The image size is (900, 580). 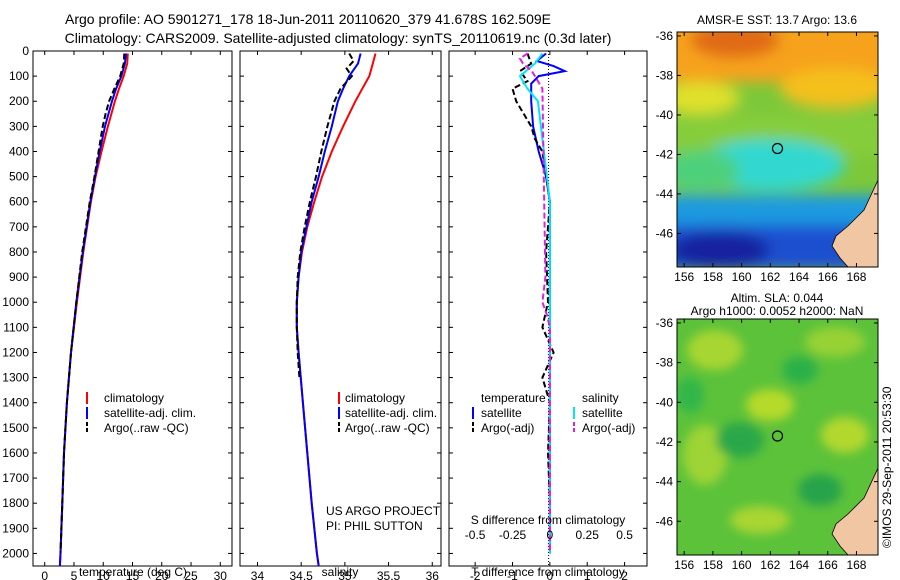 What do you see at coordinates (74, 574) in the screenshot?
I see `x-tick-label: 5` at bounding box center [74, 574].